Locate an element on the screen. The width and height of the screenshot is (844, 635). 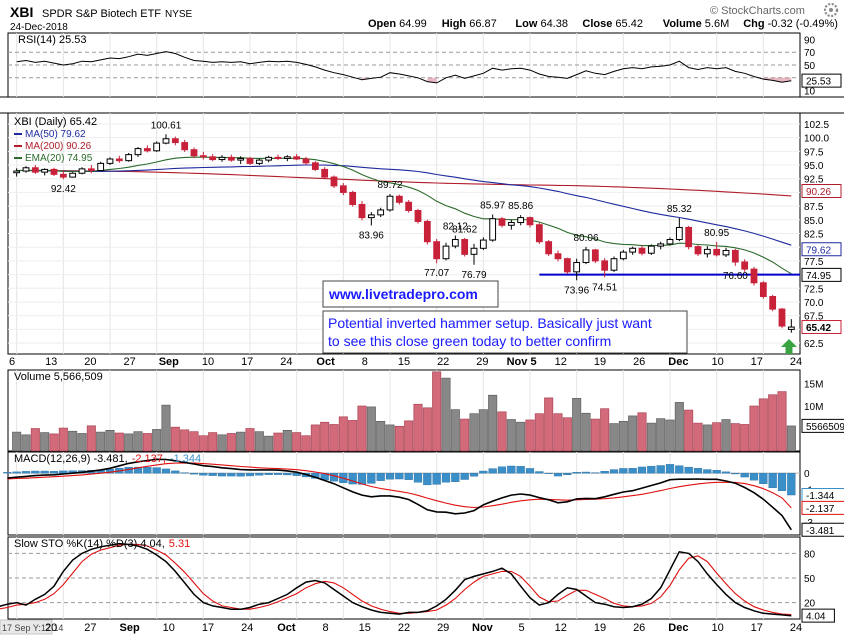
badge-text: -2.137 is located at coordinates (820, 509).